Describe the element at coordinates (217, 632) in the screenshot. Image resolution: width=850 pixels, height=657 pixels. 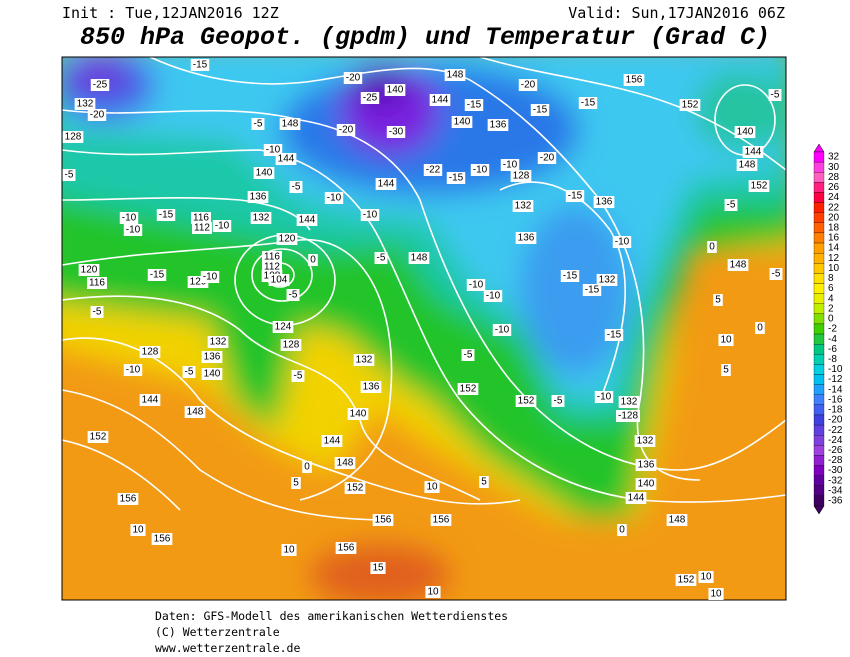
I see `footer-copyright: (C) Wetterzentrale` at that location.